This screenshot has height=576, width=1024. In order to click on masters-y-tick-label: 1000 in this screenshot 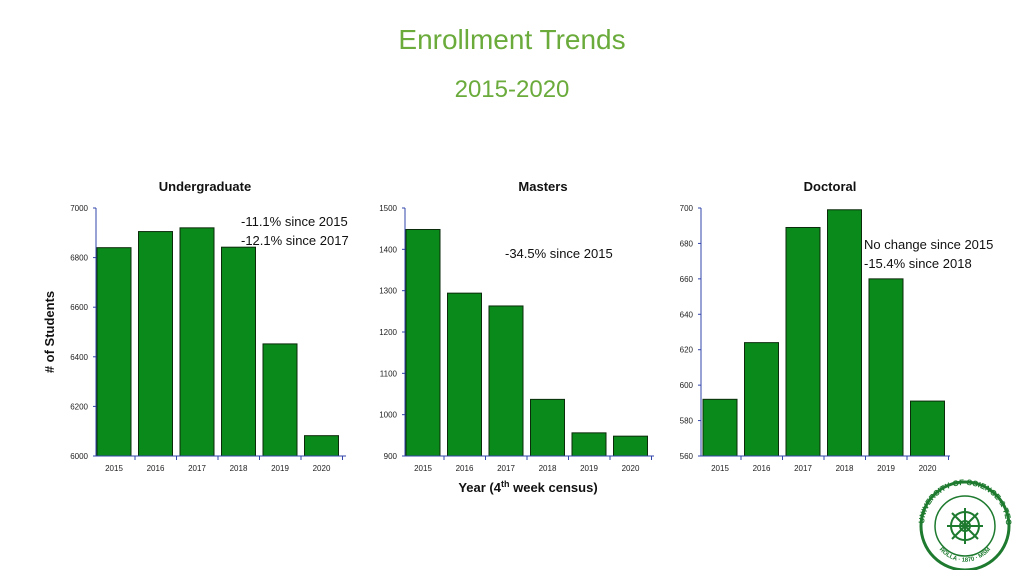, I will do `click(388, 415)`.